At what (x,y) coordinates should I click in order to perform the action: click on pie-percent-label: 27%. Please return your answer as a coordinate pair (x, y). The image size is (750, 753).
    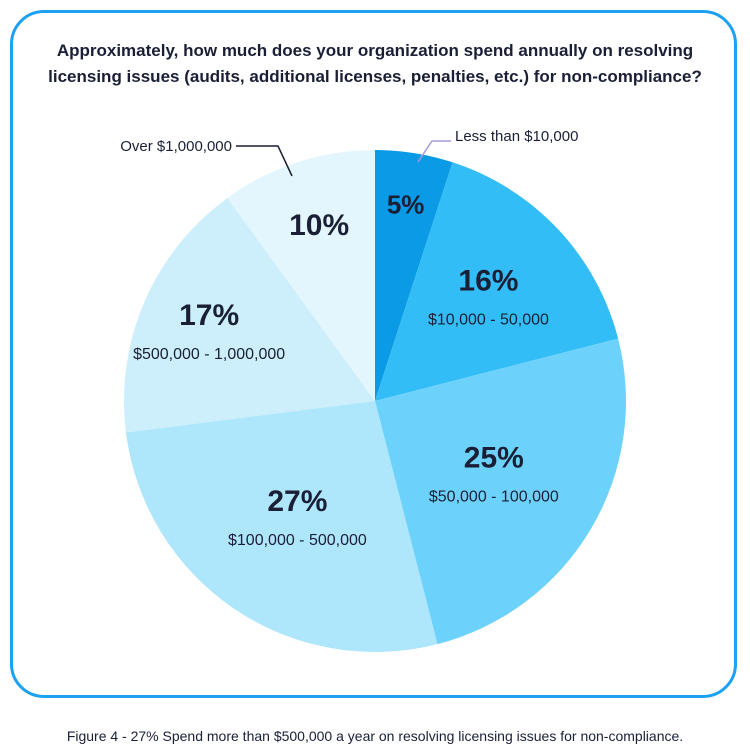
    Looking at the image, I should click on (297, 501).